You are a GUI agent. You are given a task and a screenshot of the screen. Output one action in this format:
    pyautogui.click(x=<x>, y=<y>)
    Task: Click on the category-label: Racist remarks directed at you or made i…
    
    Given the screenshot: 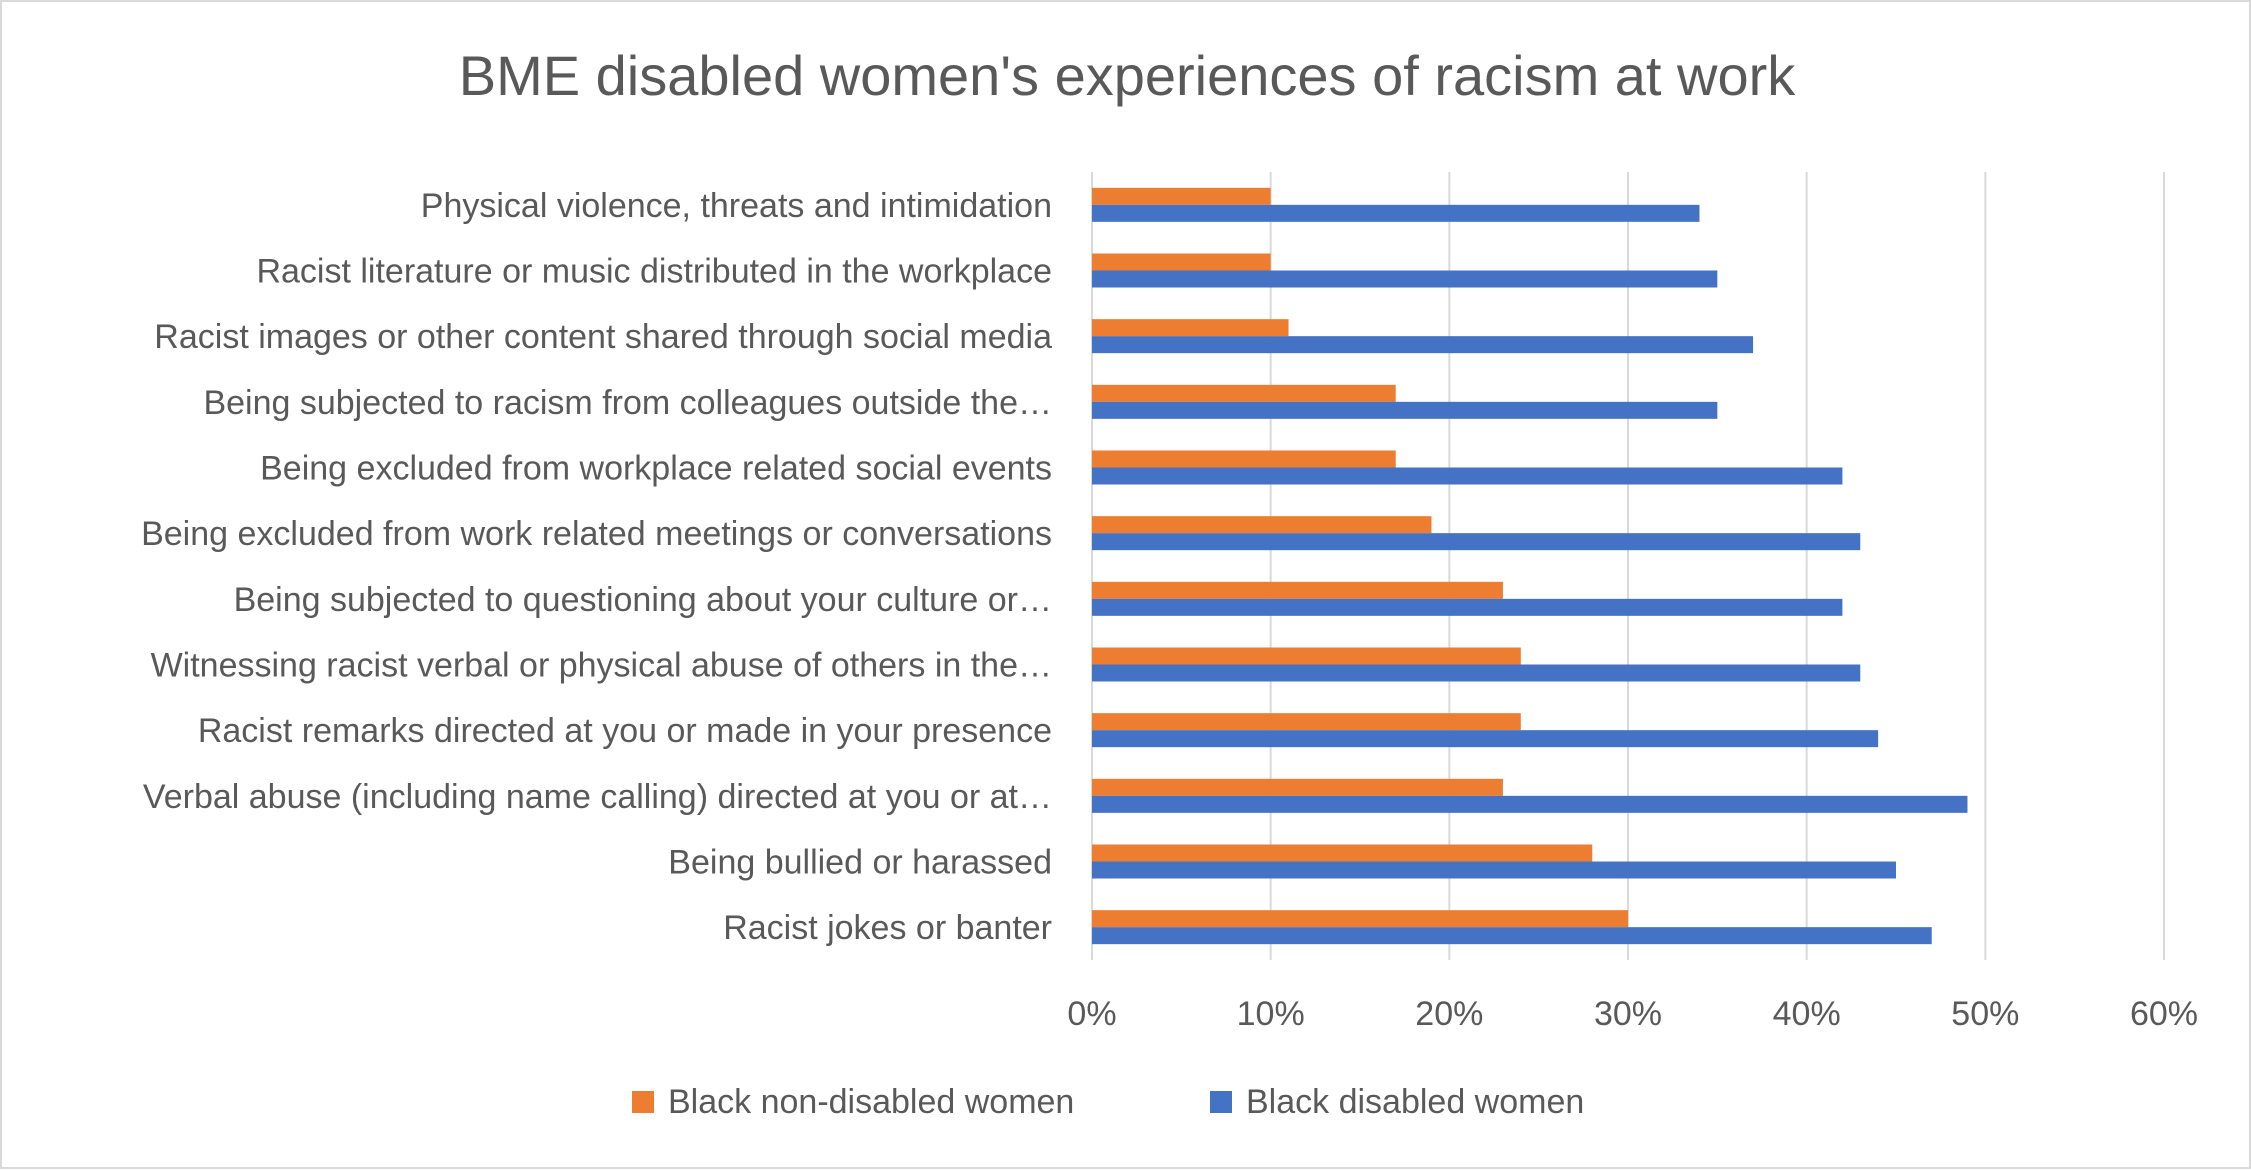 What is the action you would take?
    pyautogui.click(x=625, y=731)
    